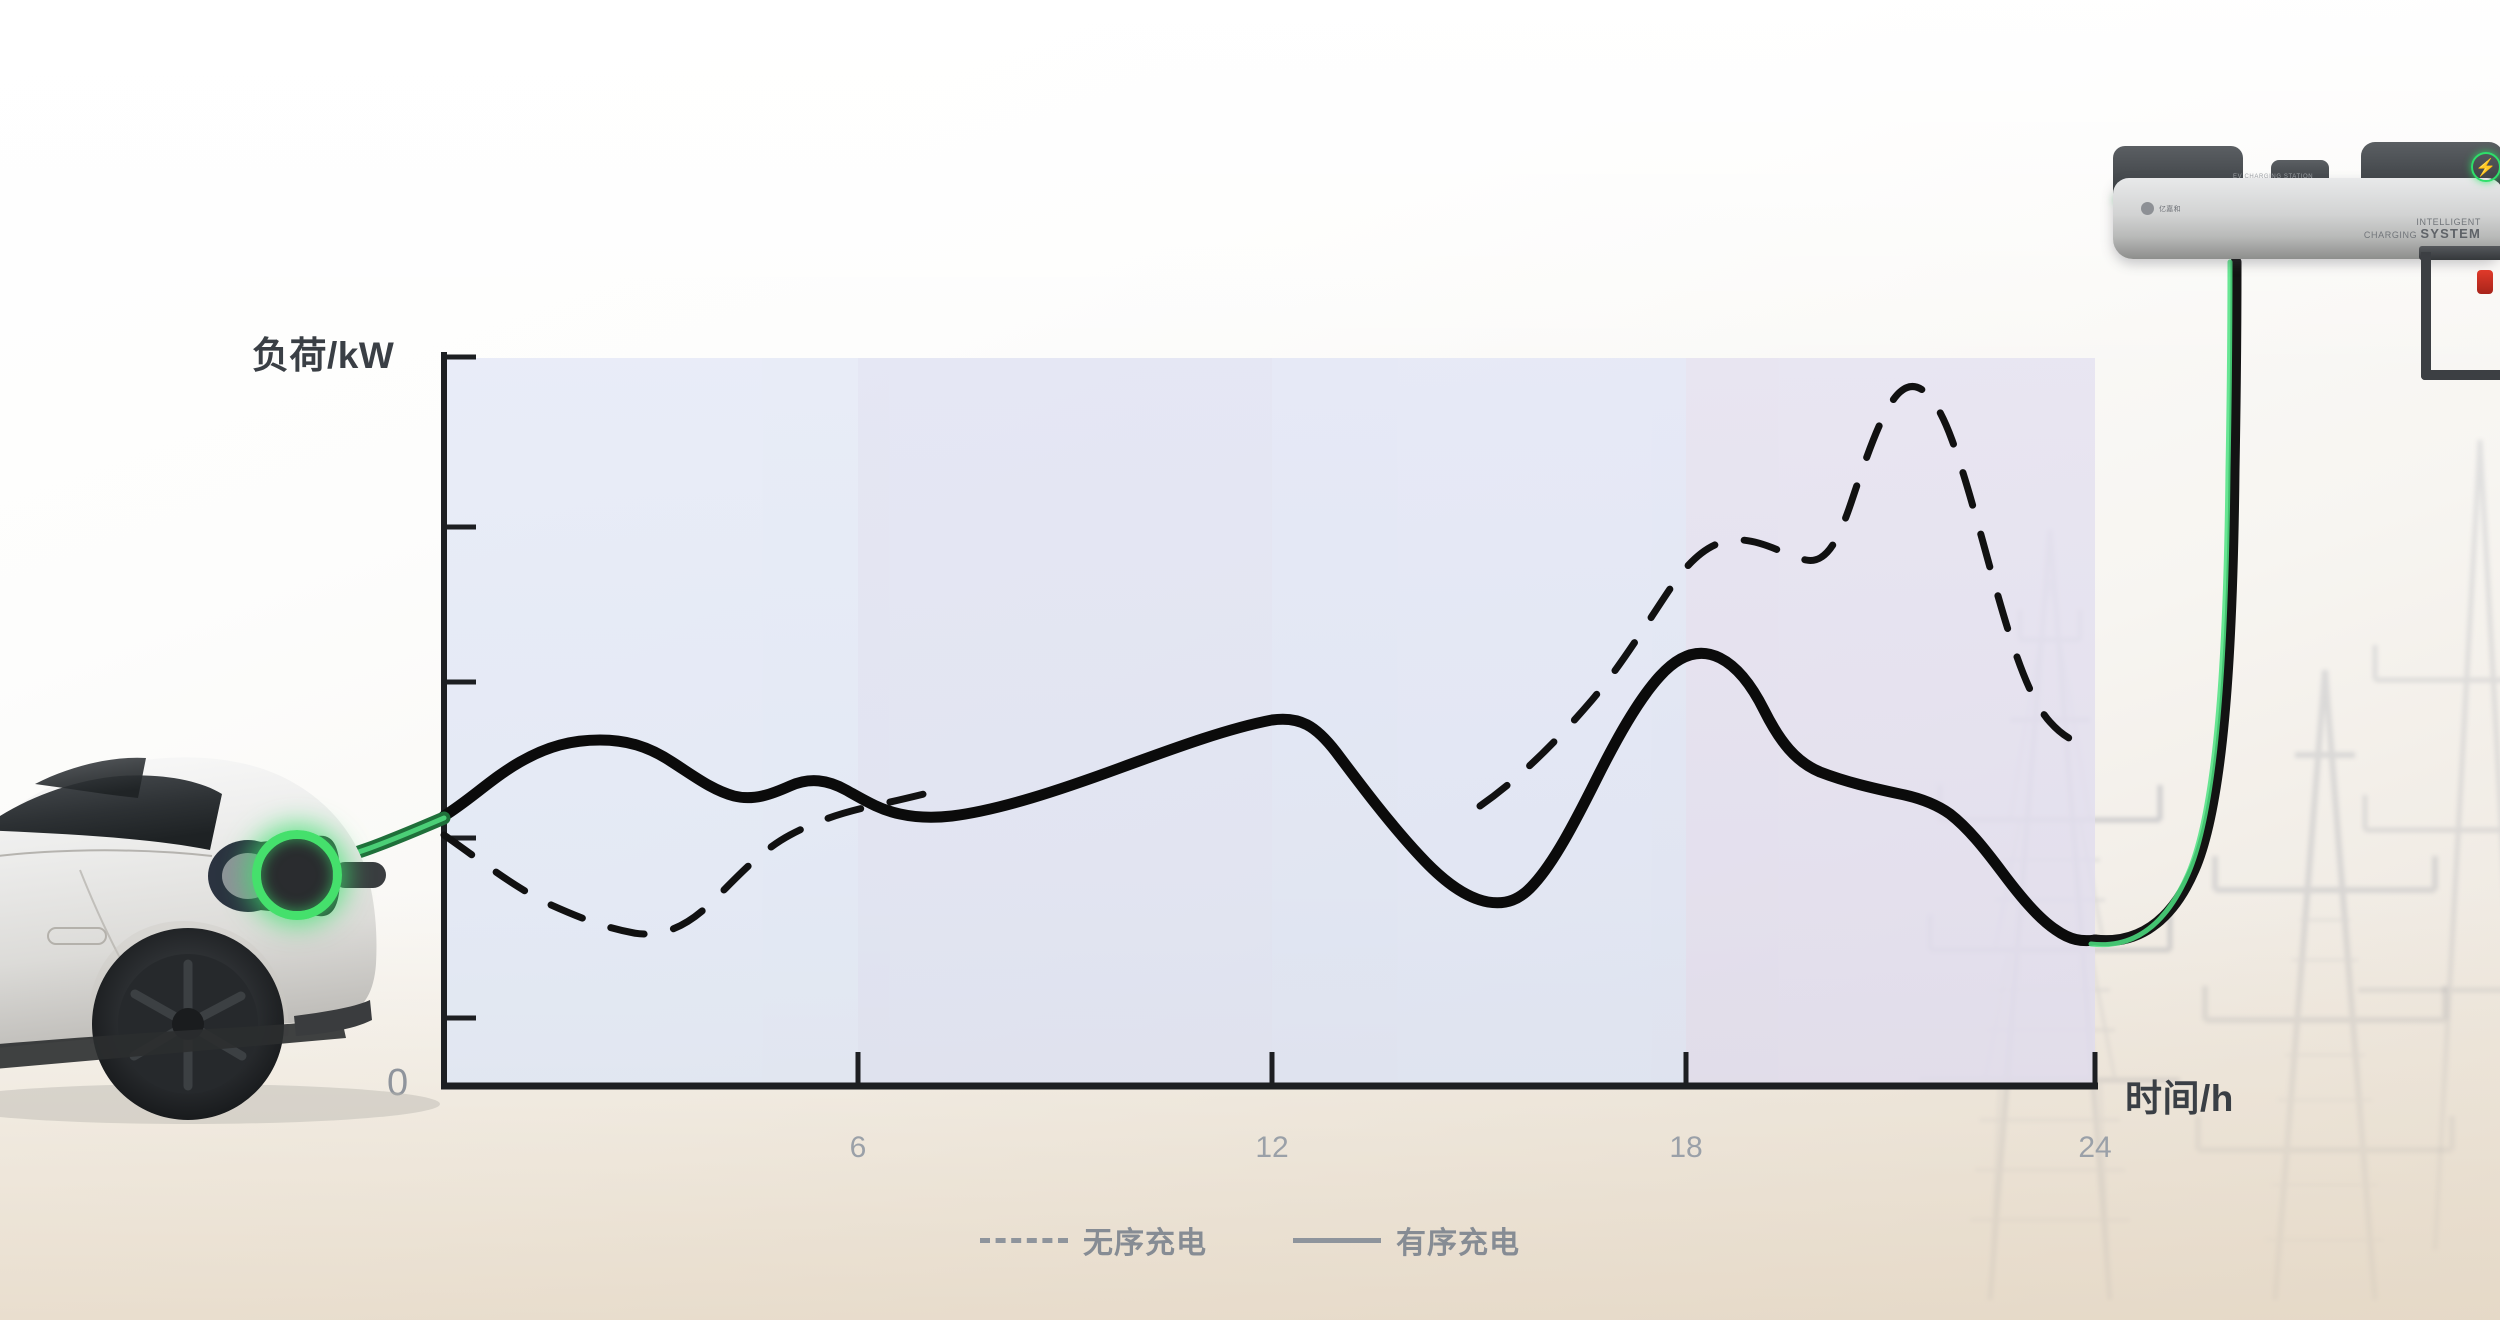 The width and height of the screenshot is (2500, 1320). What do you see at coordinates (2450, 234) in the screenshot?
I see `charger-system-word: SYSTEM` at bounding box center [2450, 234].